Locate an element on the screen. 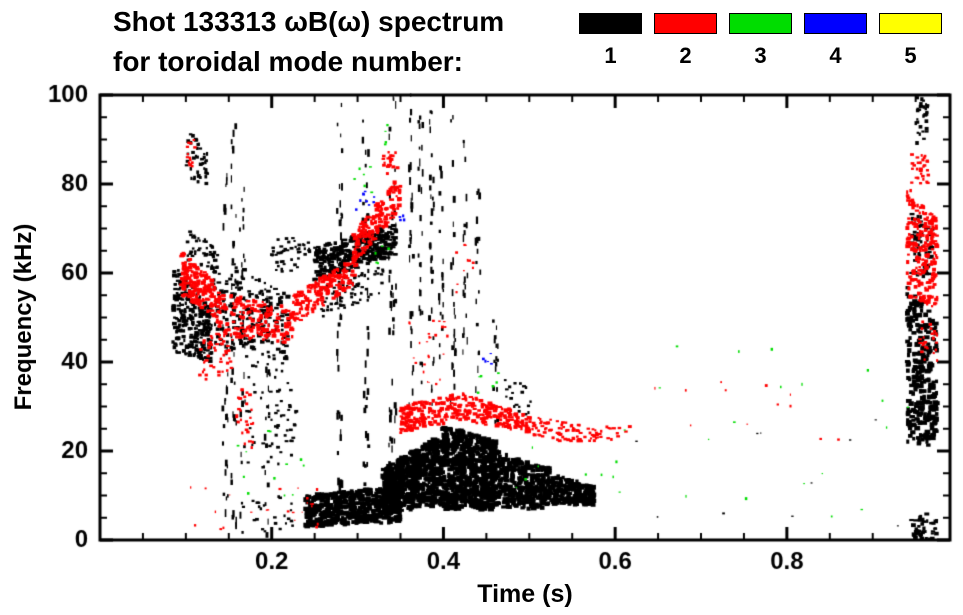 Image resolution: width=963 pixels, height=615 pixels. legend-label-mode3: 3 is located at coordinates (760, 55).